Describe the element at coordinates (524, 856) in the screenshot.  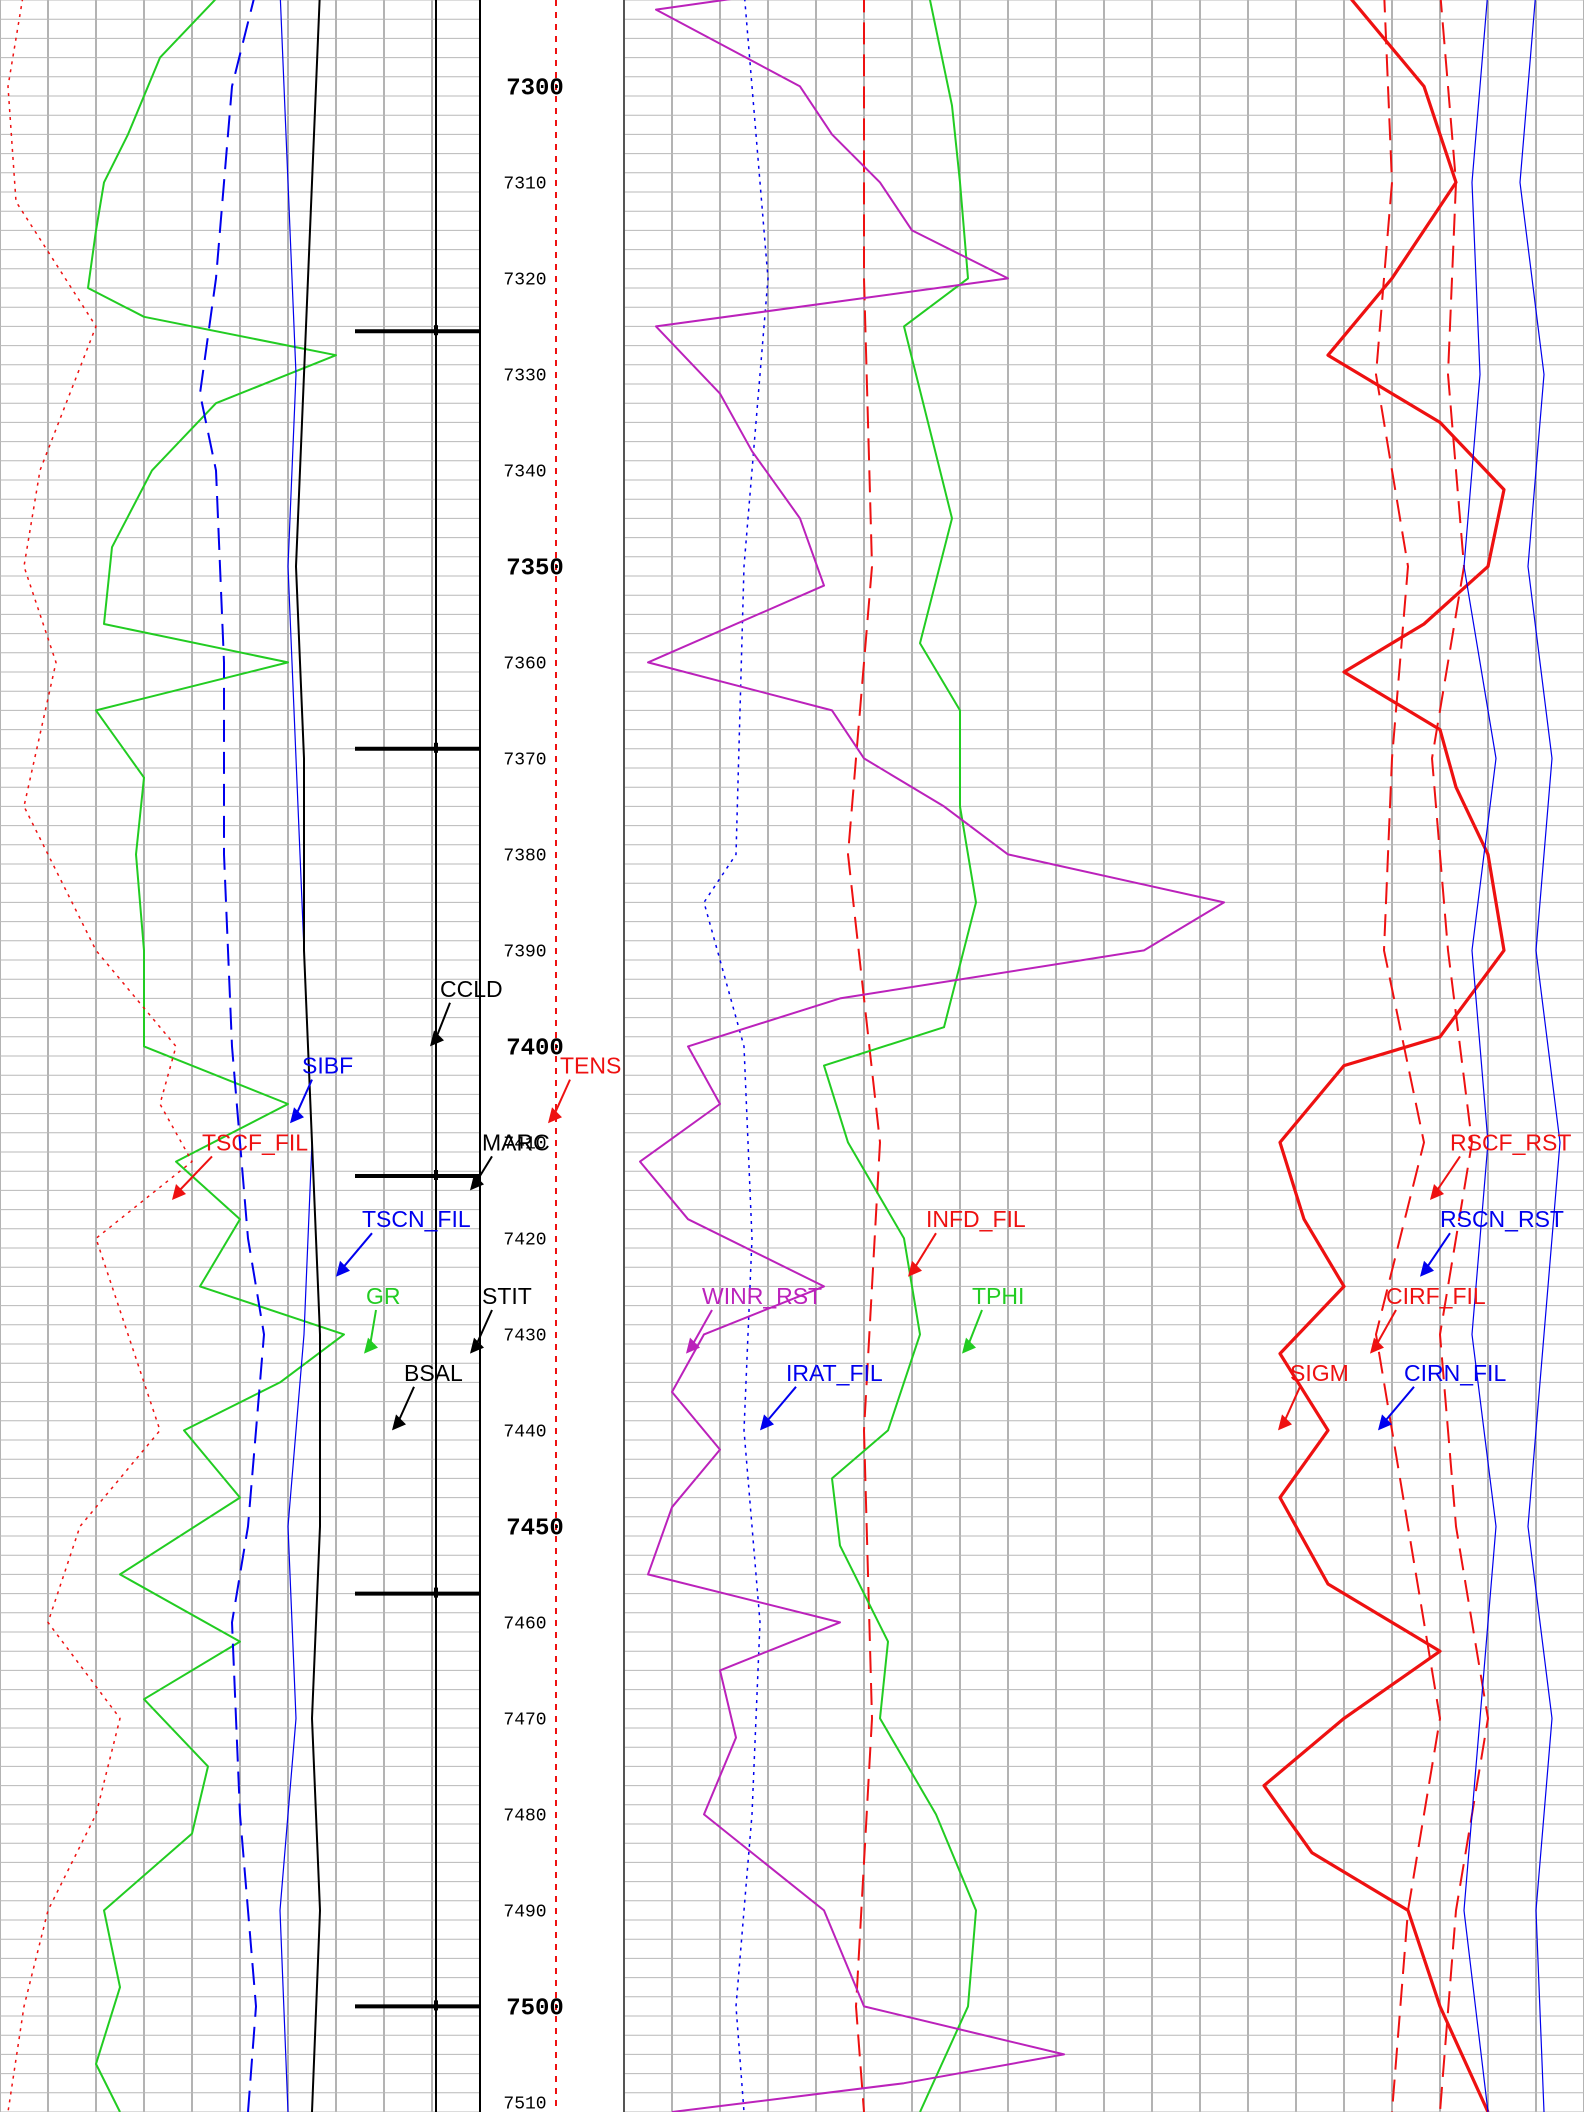
I see `depth-label-minor: 7380` at that location.